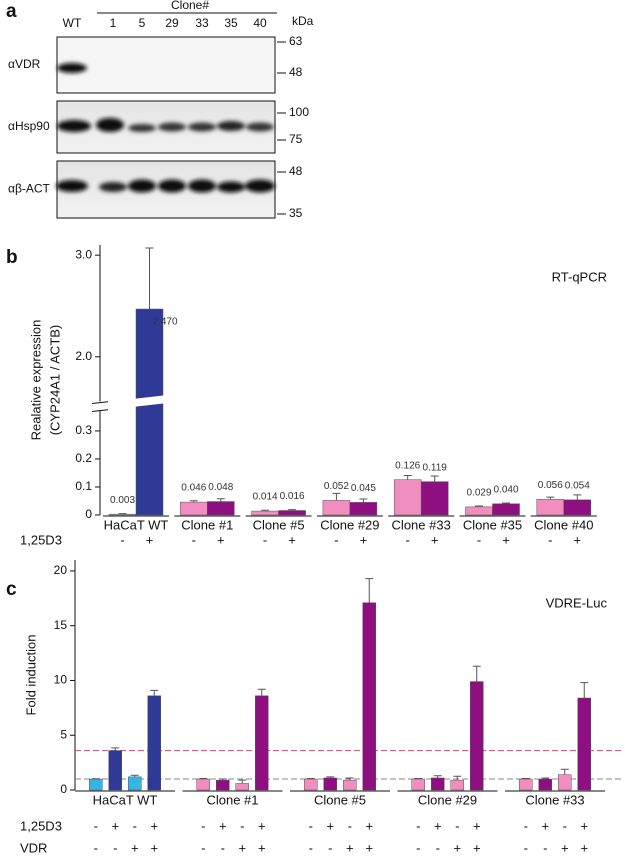  Describe the element at coordinates (577, 602) in the screenshot. I see `annotation: VDRE-Luc` at that location.